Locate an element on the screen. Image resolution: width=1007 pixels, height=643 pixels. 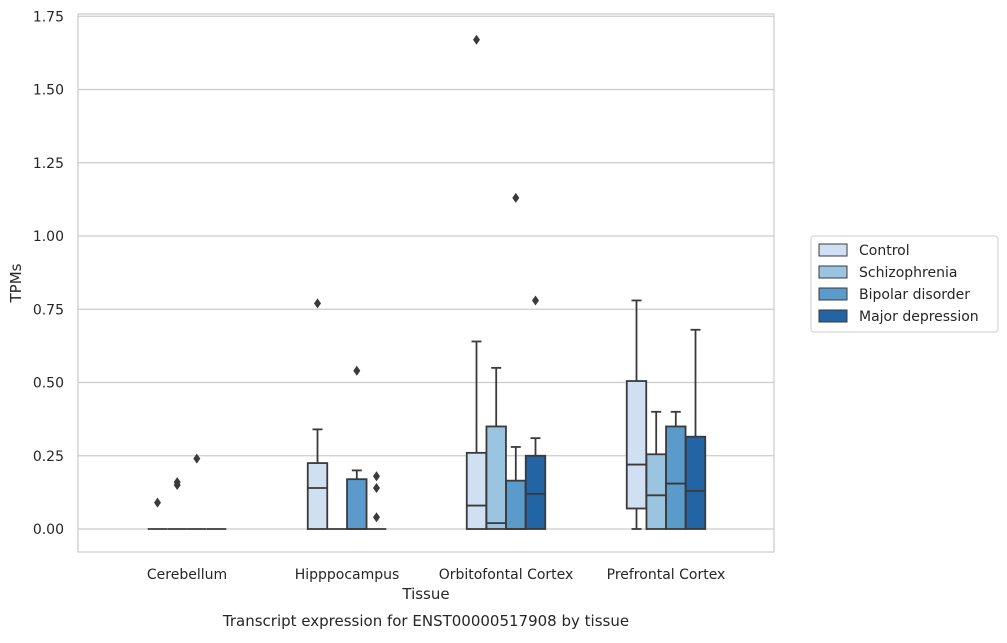
x-tick-label: Hipppocampus is located at coordinates (347, 575).